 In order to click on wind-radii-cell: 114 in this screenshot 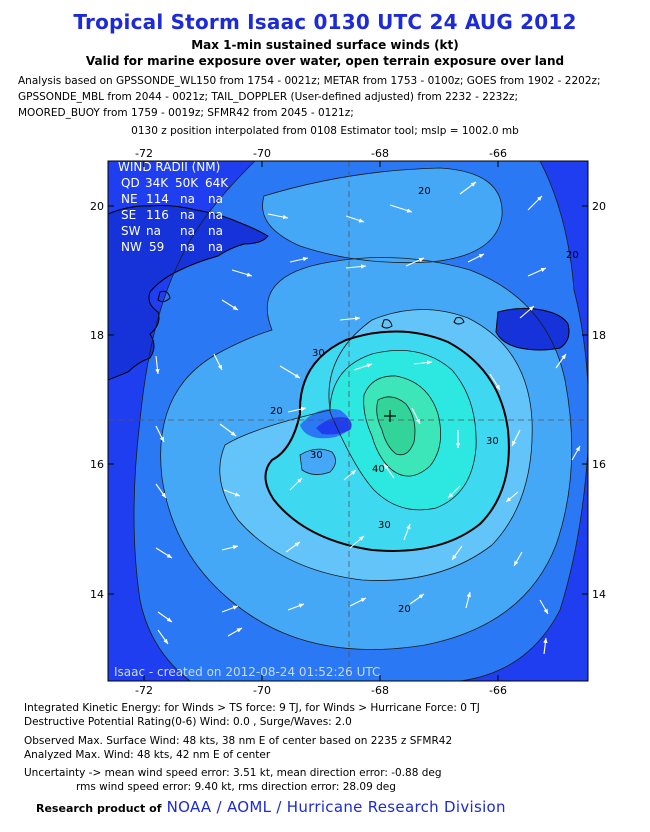, I will do `click(157, 199)`.